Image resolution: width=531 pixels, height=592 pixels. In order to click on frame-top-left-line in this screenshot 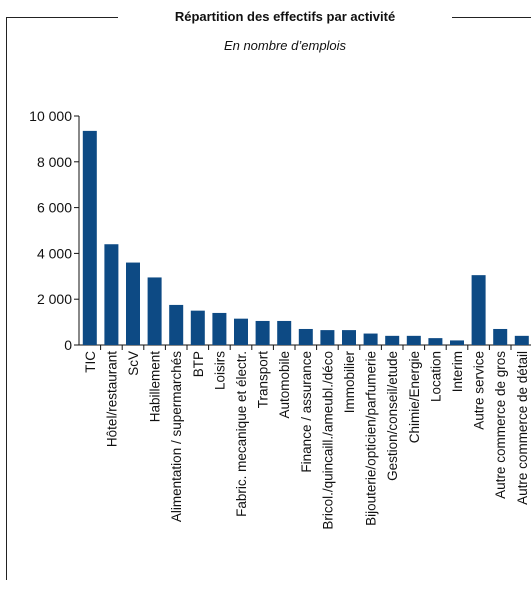, I will do `click(62, 17)`.